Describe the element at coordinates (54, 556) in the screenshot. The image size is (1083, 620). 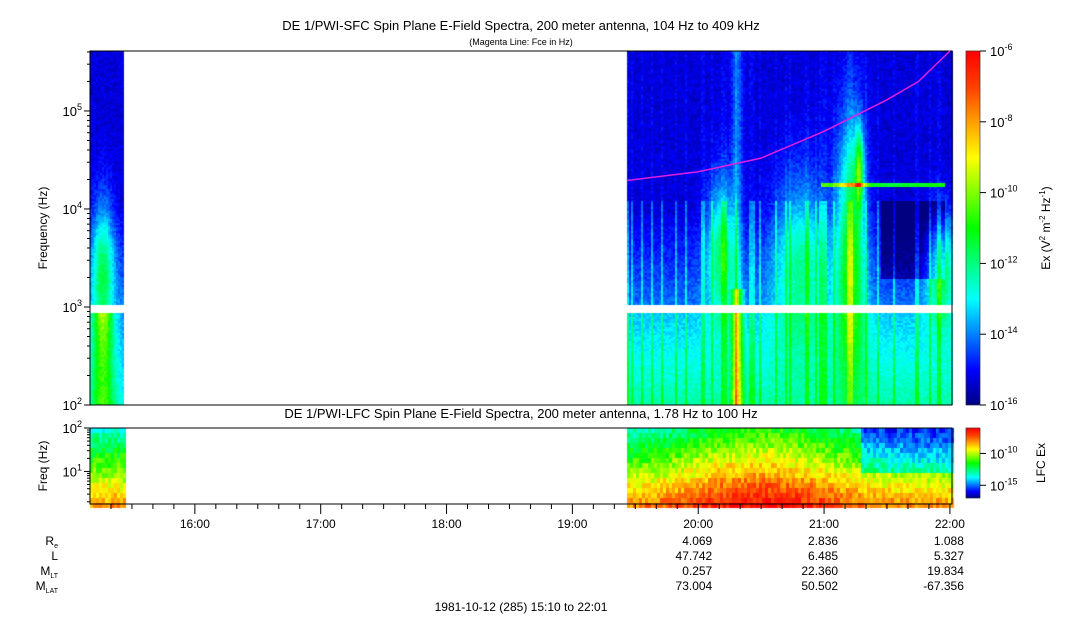
I see `ephemeris-label-1: L` at that location.